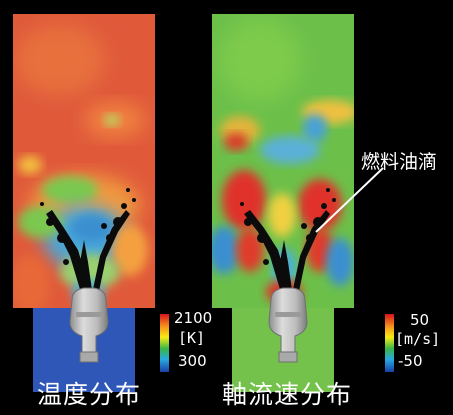  What do you see at coordinates (89, 394) in the screenshot?
I see `temperature-panel-title: 温度分布` at bounding box center [89, 394].